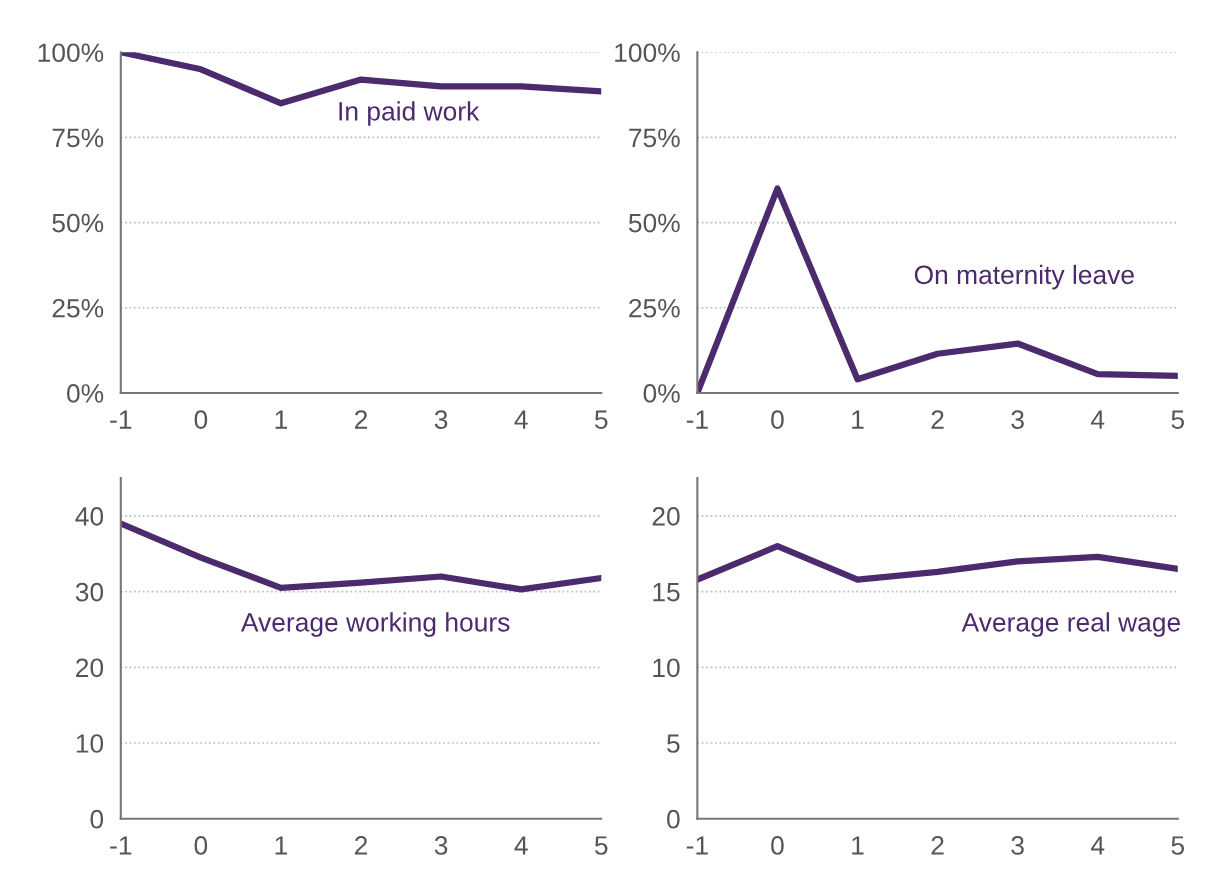 The height and width of the screenshot is (871, 1208). What do you see at coordinates (89, 592) in the screenshot?
I see `y-tick-label: 30` at bounding box center [89, 592].